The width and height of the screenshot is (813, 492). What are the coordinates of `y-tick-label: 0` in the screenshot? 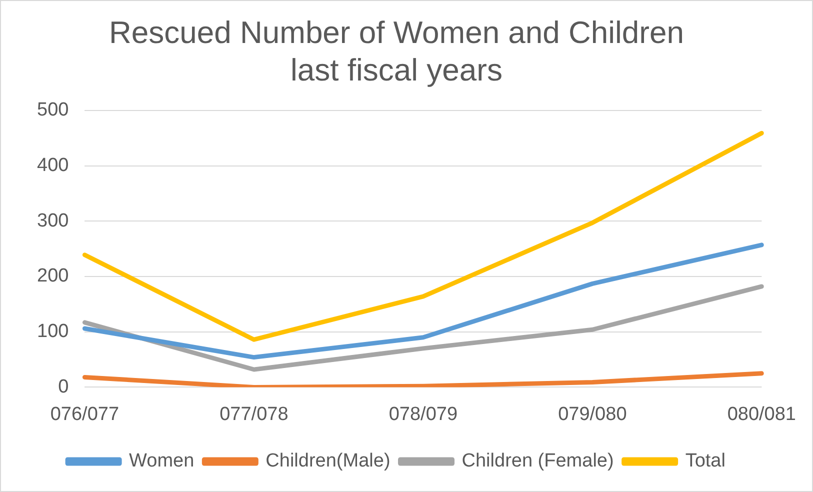 It's located at (63, 387).